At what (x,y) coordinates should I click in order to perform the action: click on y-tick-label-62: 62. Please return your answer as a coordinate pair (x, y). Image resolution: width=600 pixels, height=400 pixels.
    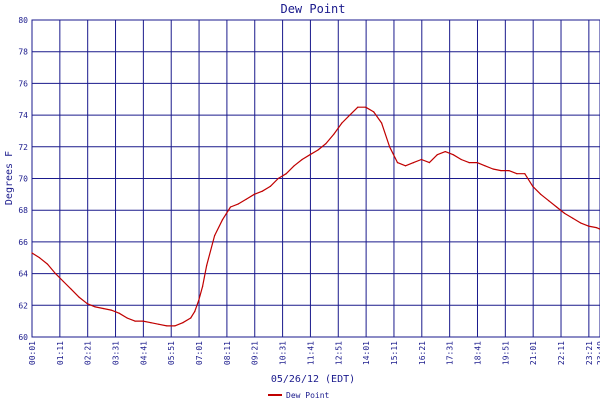
    Looking at the image, I should click on (23, 305).